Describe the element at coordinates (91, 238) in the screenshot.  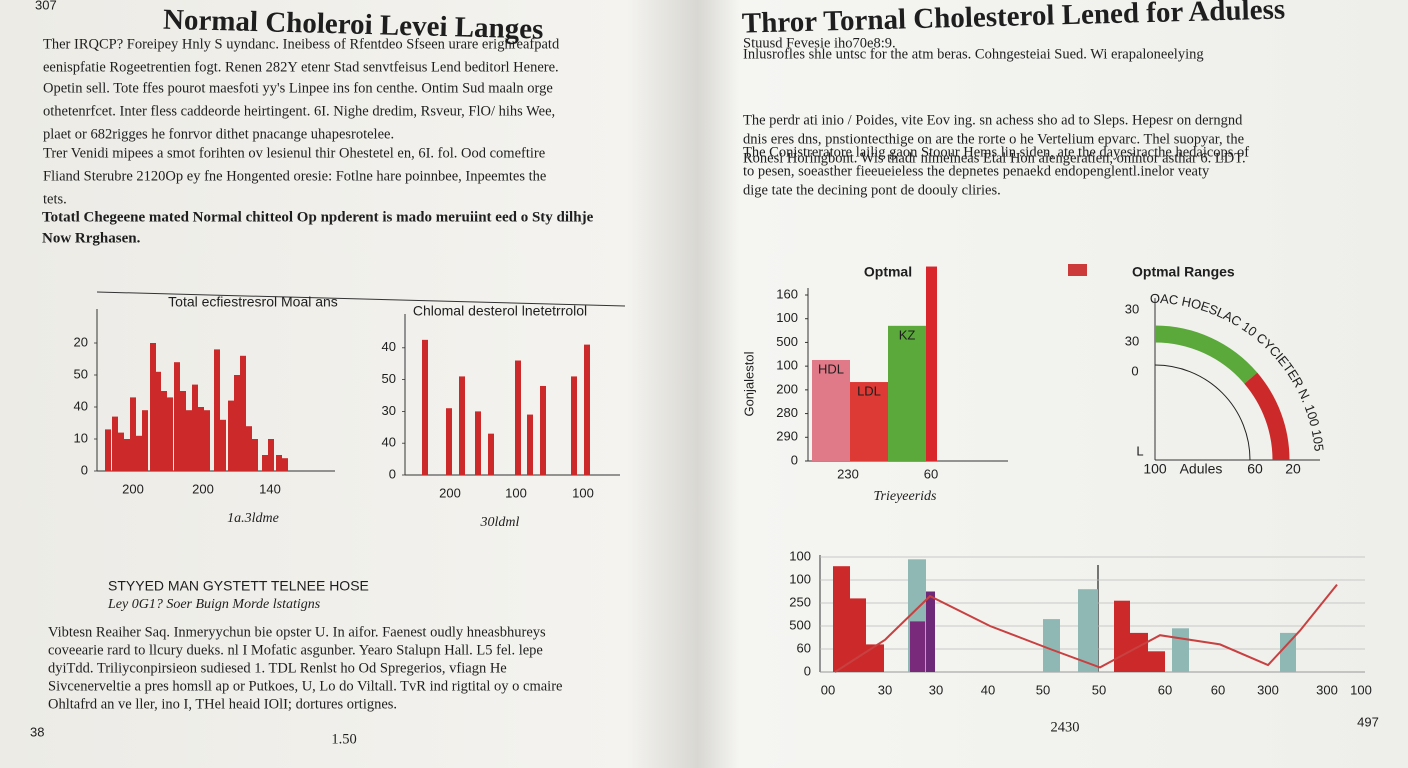
I see `bold-line: Now Rrghasen.` at that location.